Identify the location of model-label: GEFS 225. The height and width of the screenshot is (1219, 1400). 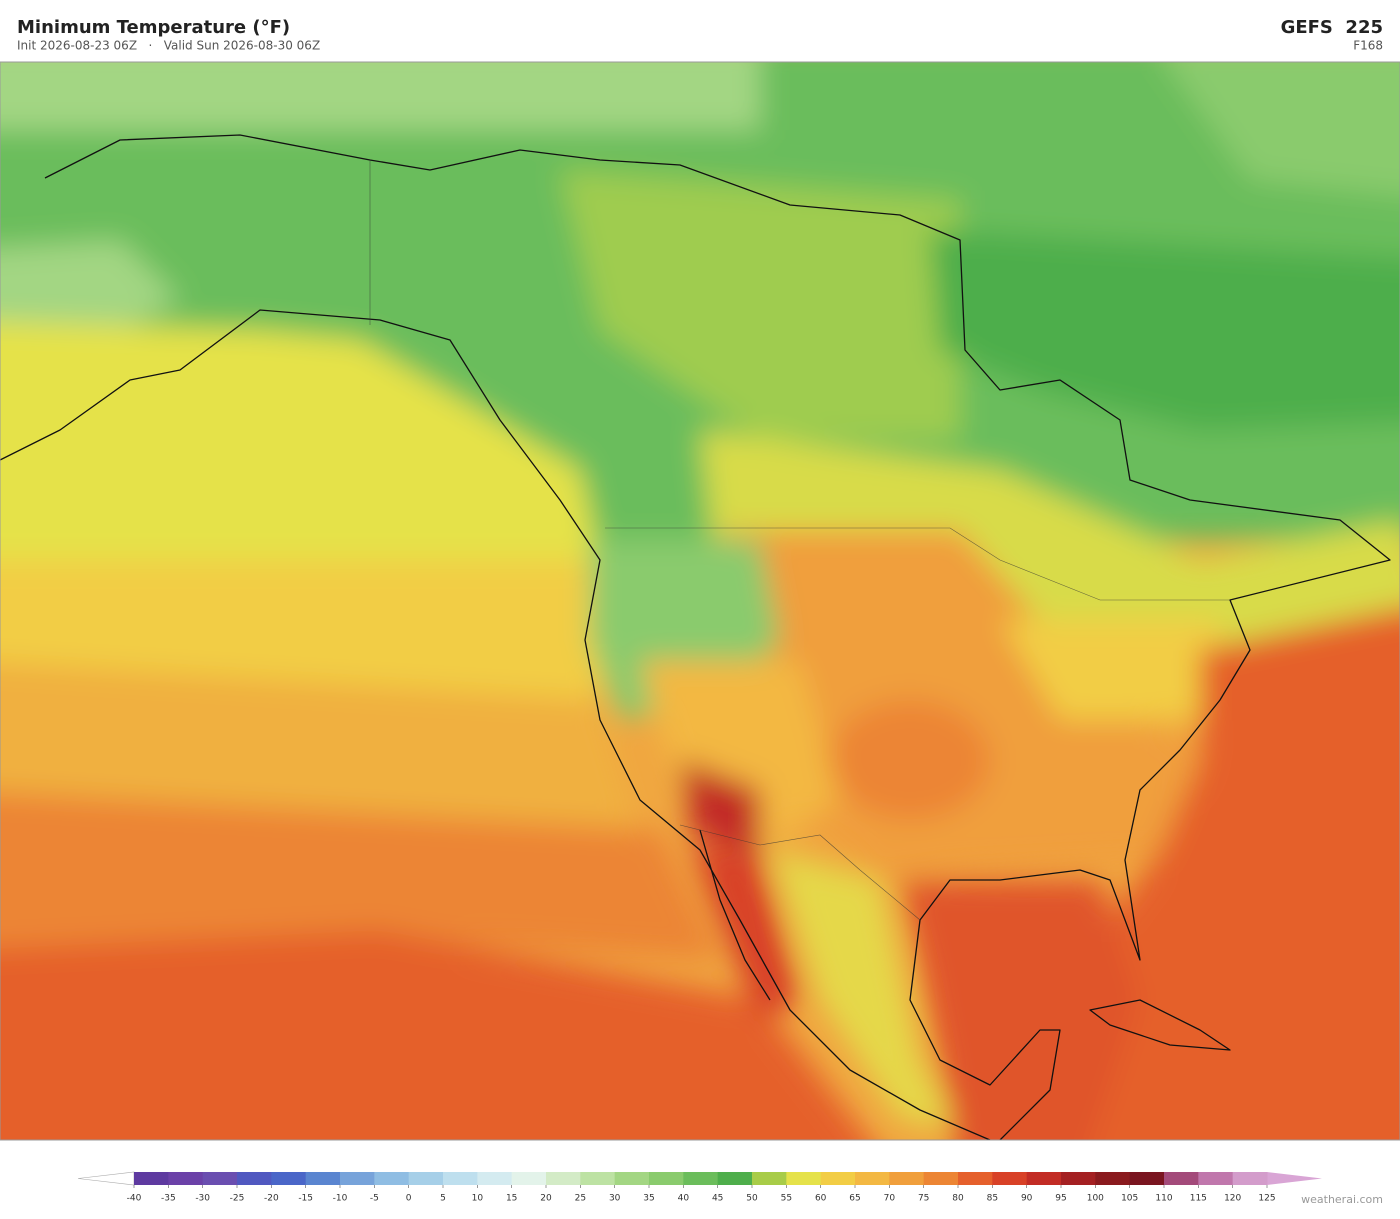
(1332, 27).